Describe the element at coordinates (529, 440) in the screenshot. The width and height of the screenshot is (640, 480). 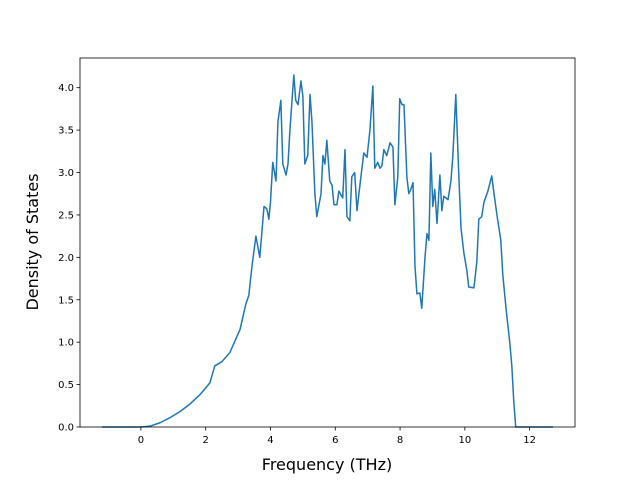
I see `x-tick-label: 12` at that location.